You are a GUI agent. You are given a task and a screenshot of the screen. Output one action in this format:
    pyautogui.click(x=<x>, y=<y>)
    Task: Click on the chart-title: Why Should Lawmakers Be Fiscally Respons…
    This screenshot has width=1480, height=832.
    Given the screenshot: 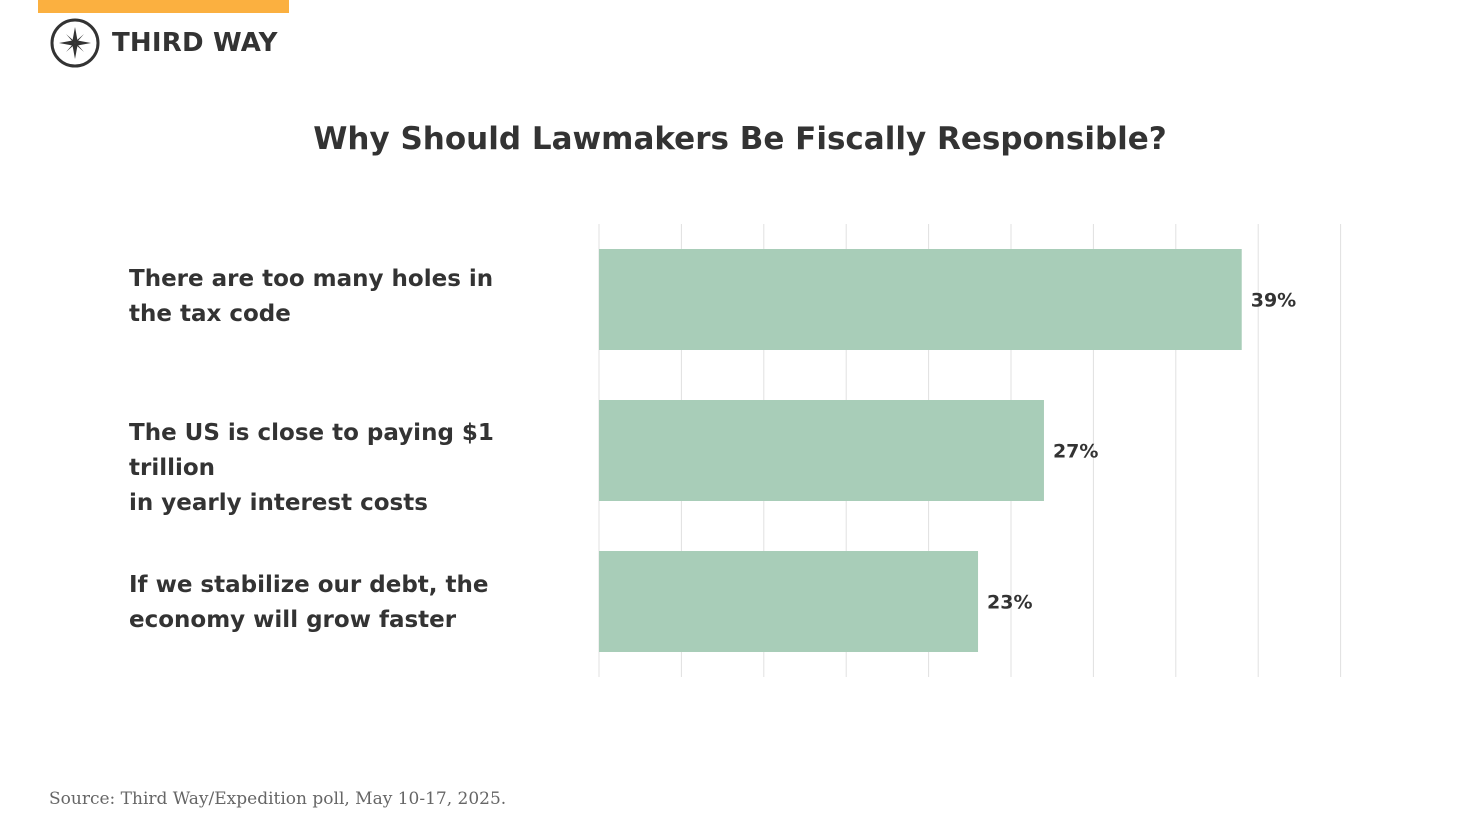 What is the action you would take?
    pyautogui.click(x=740, y=139)
    